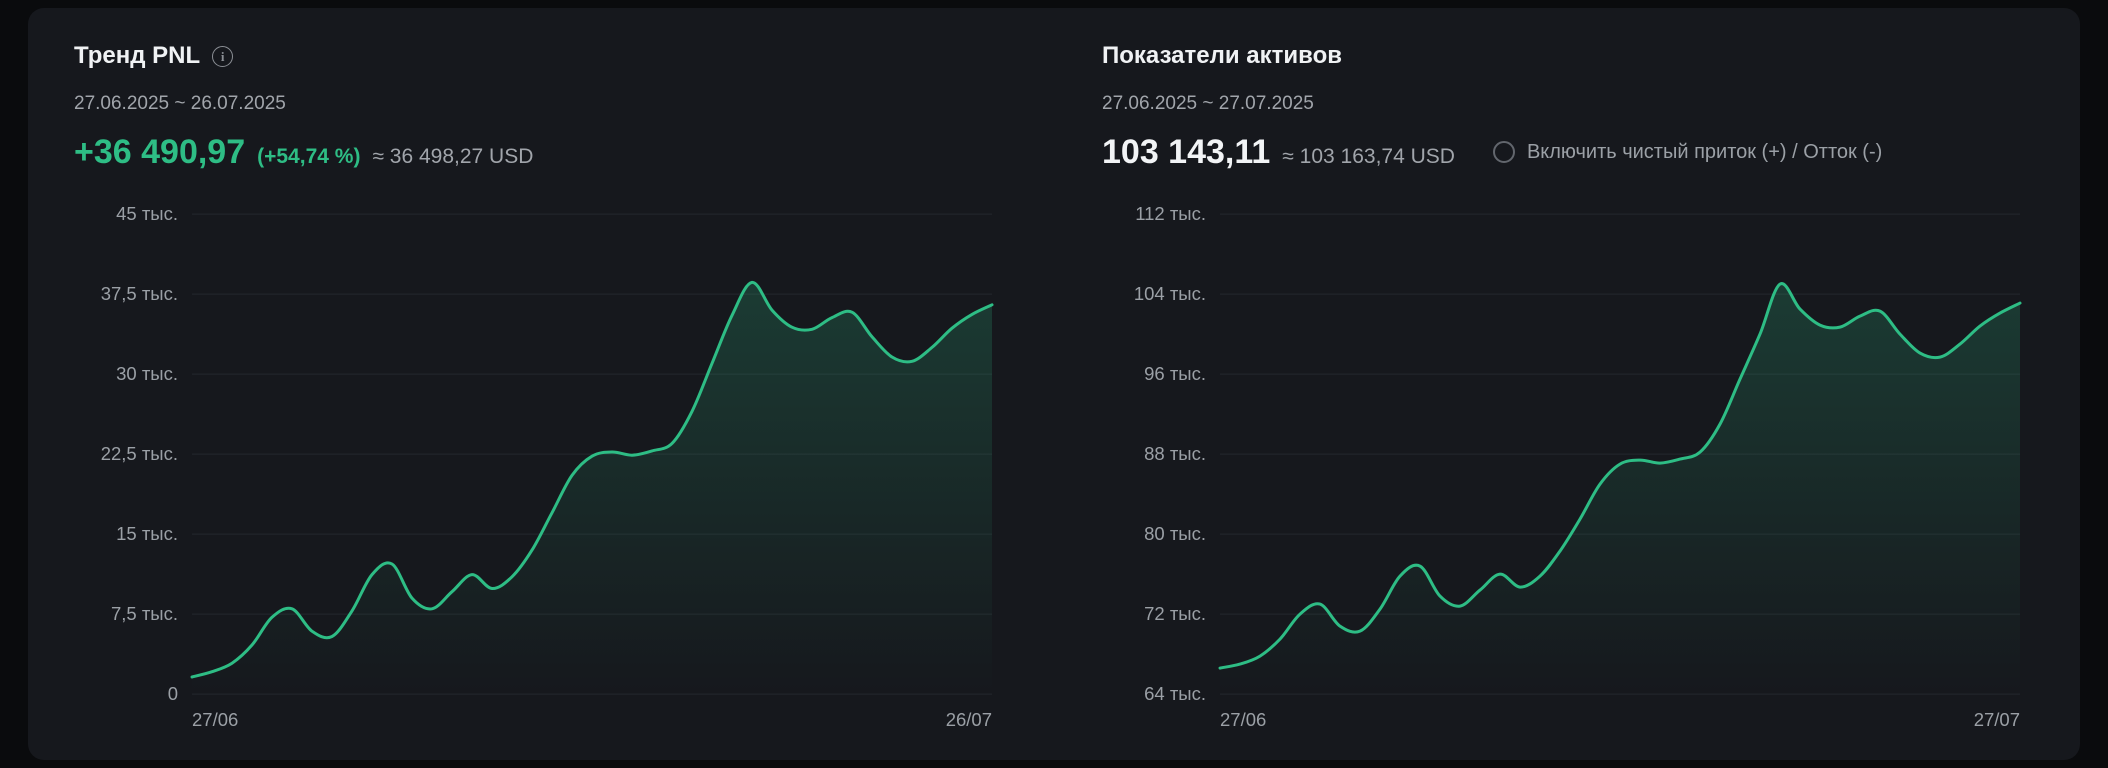 The image size is (2108, 768). Describe the element at coordinates (1997, 719) in the screenshot. I see `svg-text: 27/07` at that location.